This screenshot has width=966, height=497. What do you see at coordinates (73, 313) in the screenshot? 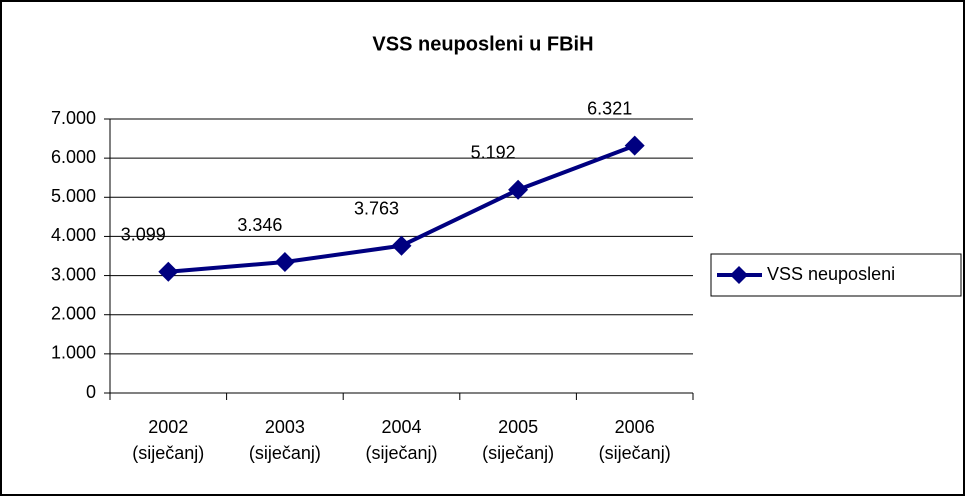
I see `y-tick-label: 2.000` at bounding box center [73, 313].